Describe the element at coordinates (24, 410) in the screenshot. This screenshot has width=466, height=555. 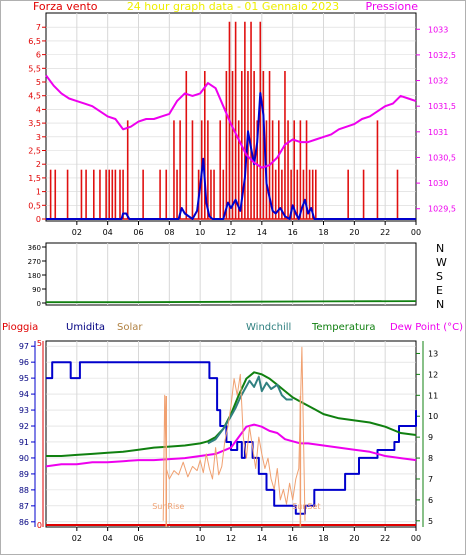
I see `humidity-tick-label: 93` at that location.